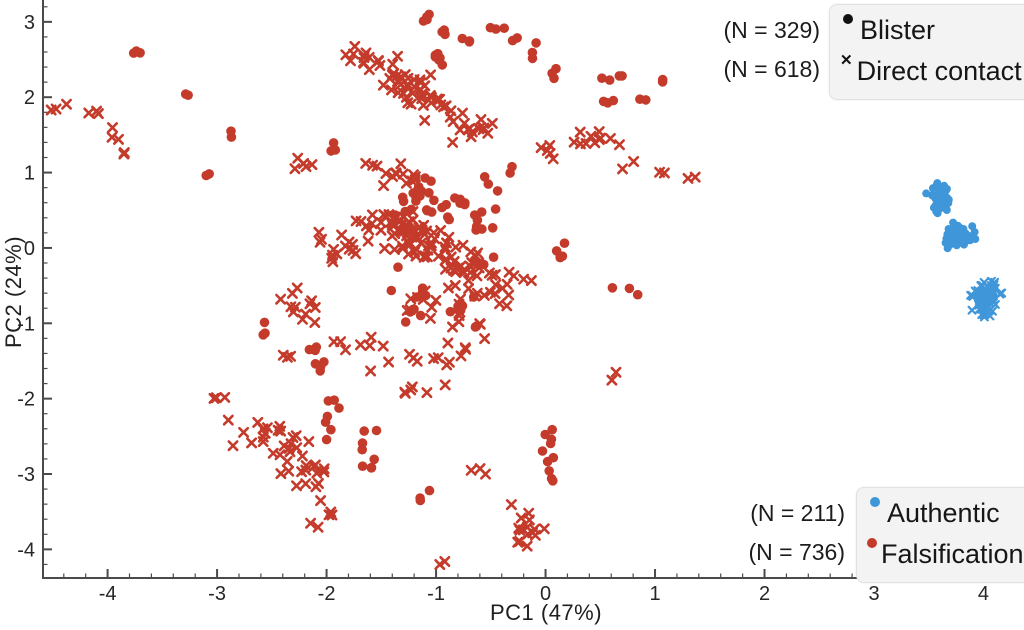 The width and height of the screenshot is (1024, 630). Describe the element at coordinates (26, 475) in the screenshot. I see `y-tick-label: -3` at that location.